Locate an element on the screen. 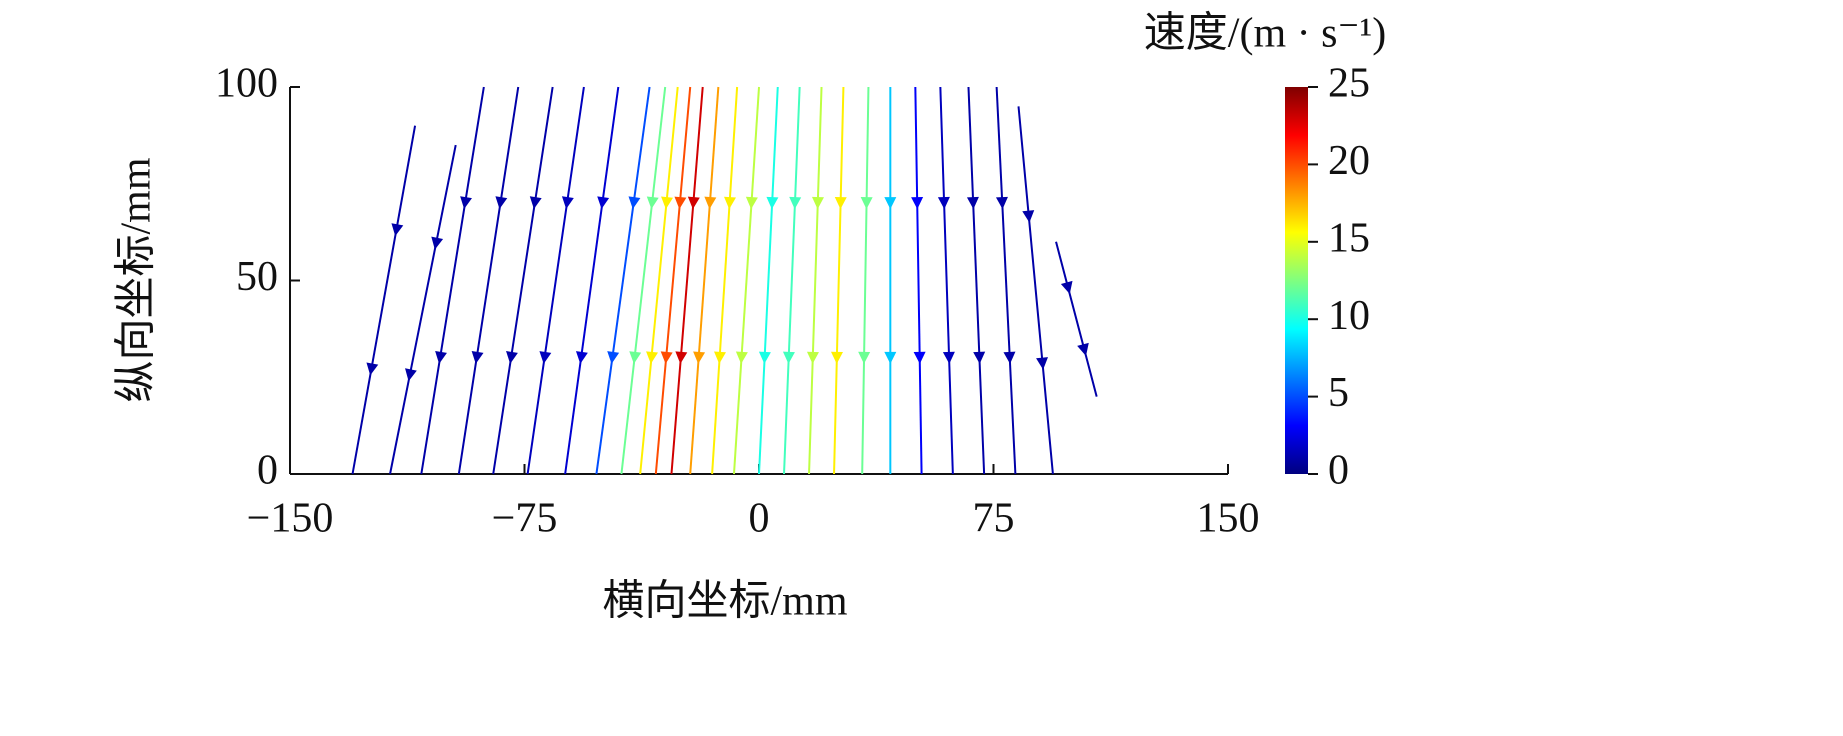 The image size is (1843, 736). x-tick-label: 75 is located at coordinates (994, 519).